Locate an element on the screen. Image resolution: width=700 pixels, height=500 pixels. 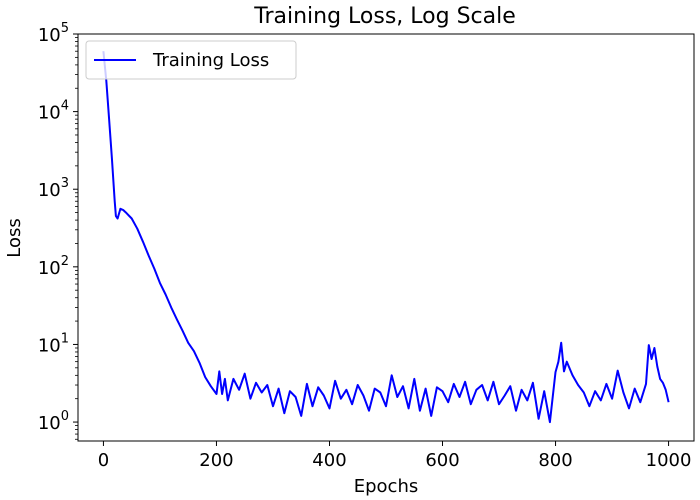
y-tick-label: 10⁵ is located at coordinates (53, 33).